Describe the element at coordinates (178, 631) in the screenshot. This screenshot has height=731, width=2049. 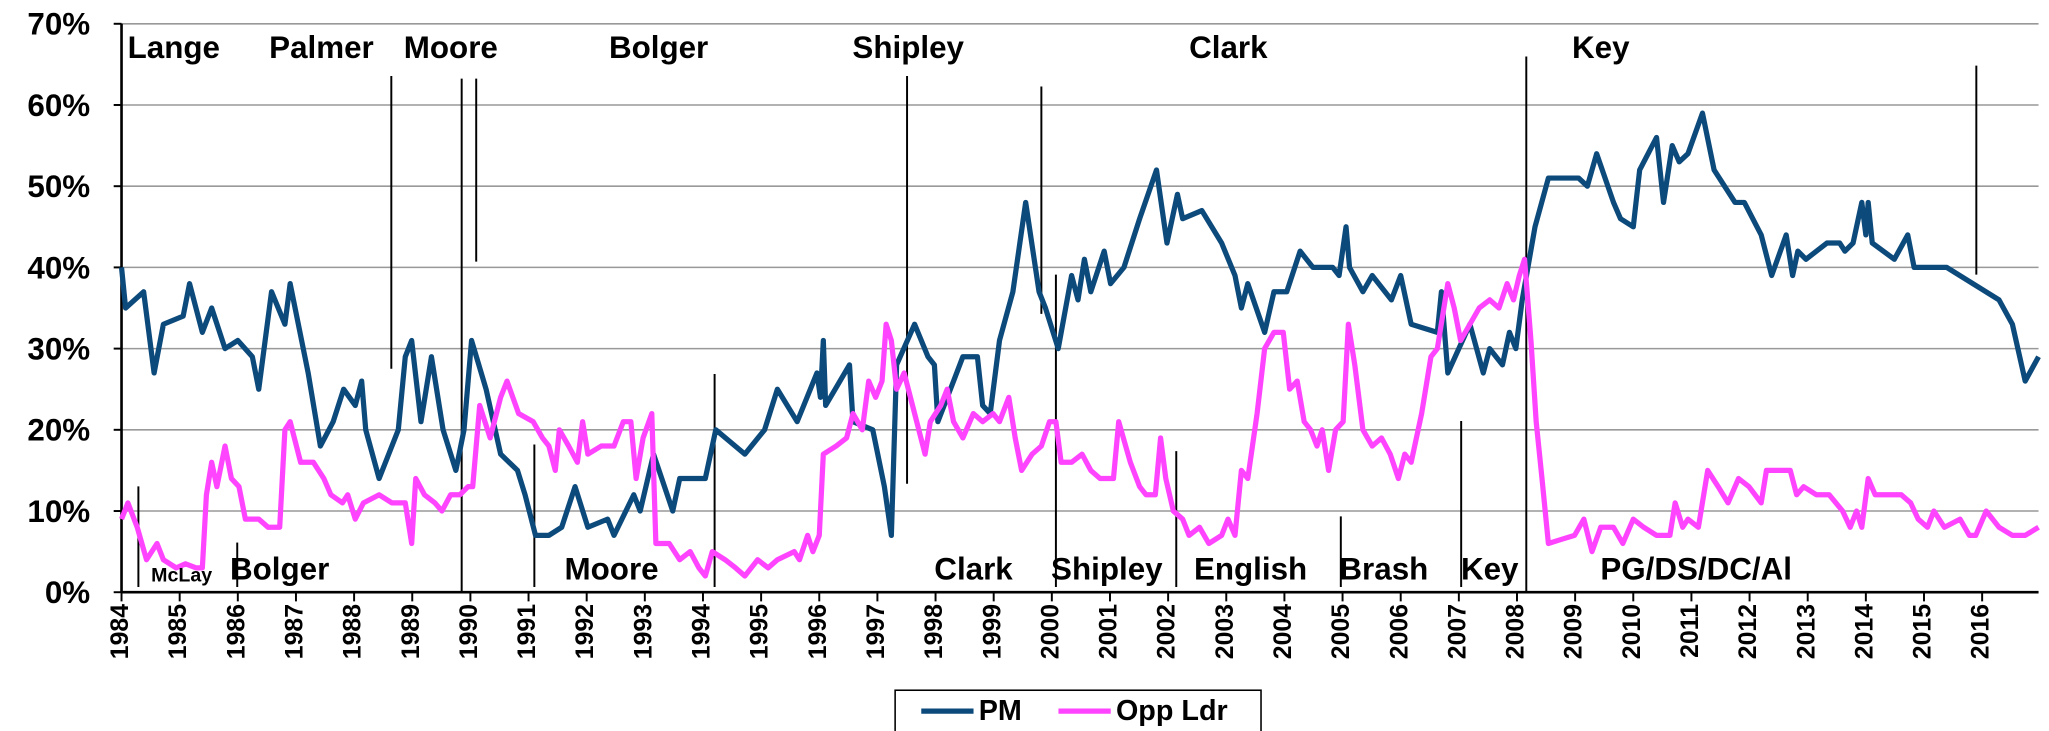
I see `x-tick-label: 1985` at that location.